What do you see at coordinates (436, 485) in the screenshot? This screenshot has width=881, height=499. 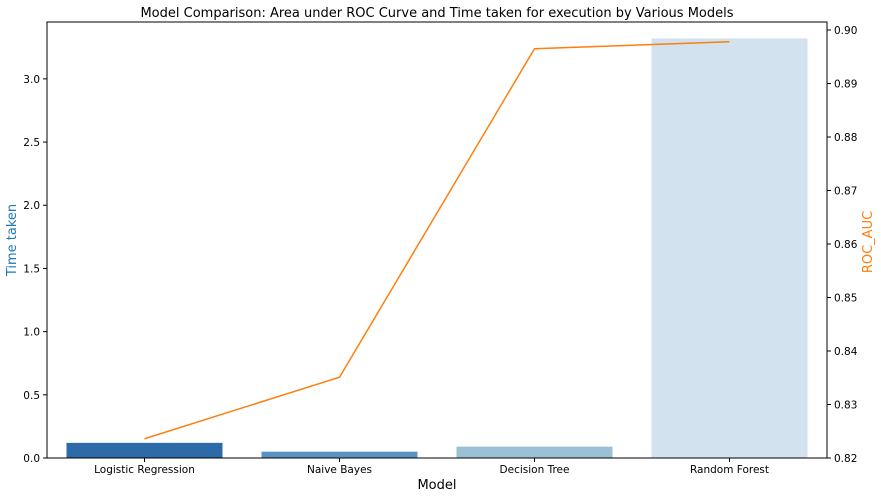 I see `x-axis-label: Model` at bounding box center [436, 485].